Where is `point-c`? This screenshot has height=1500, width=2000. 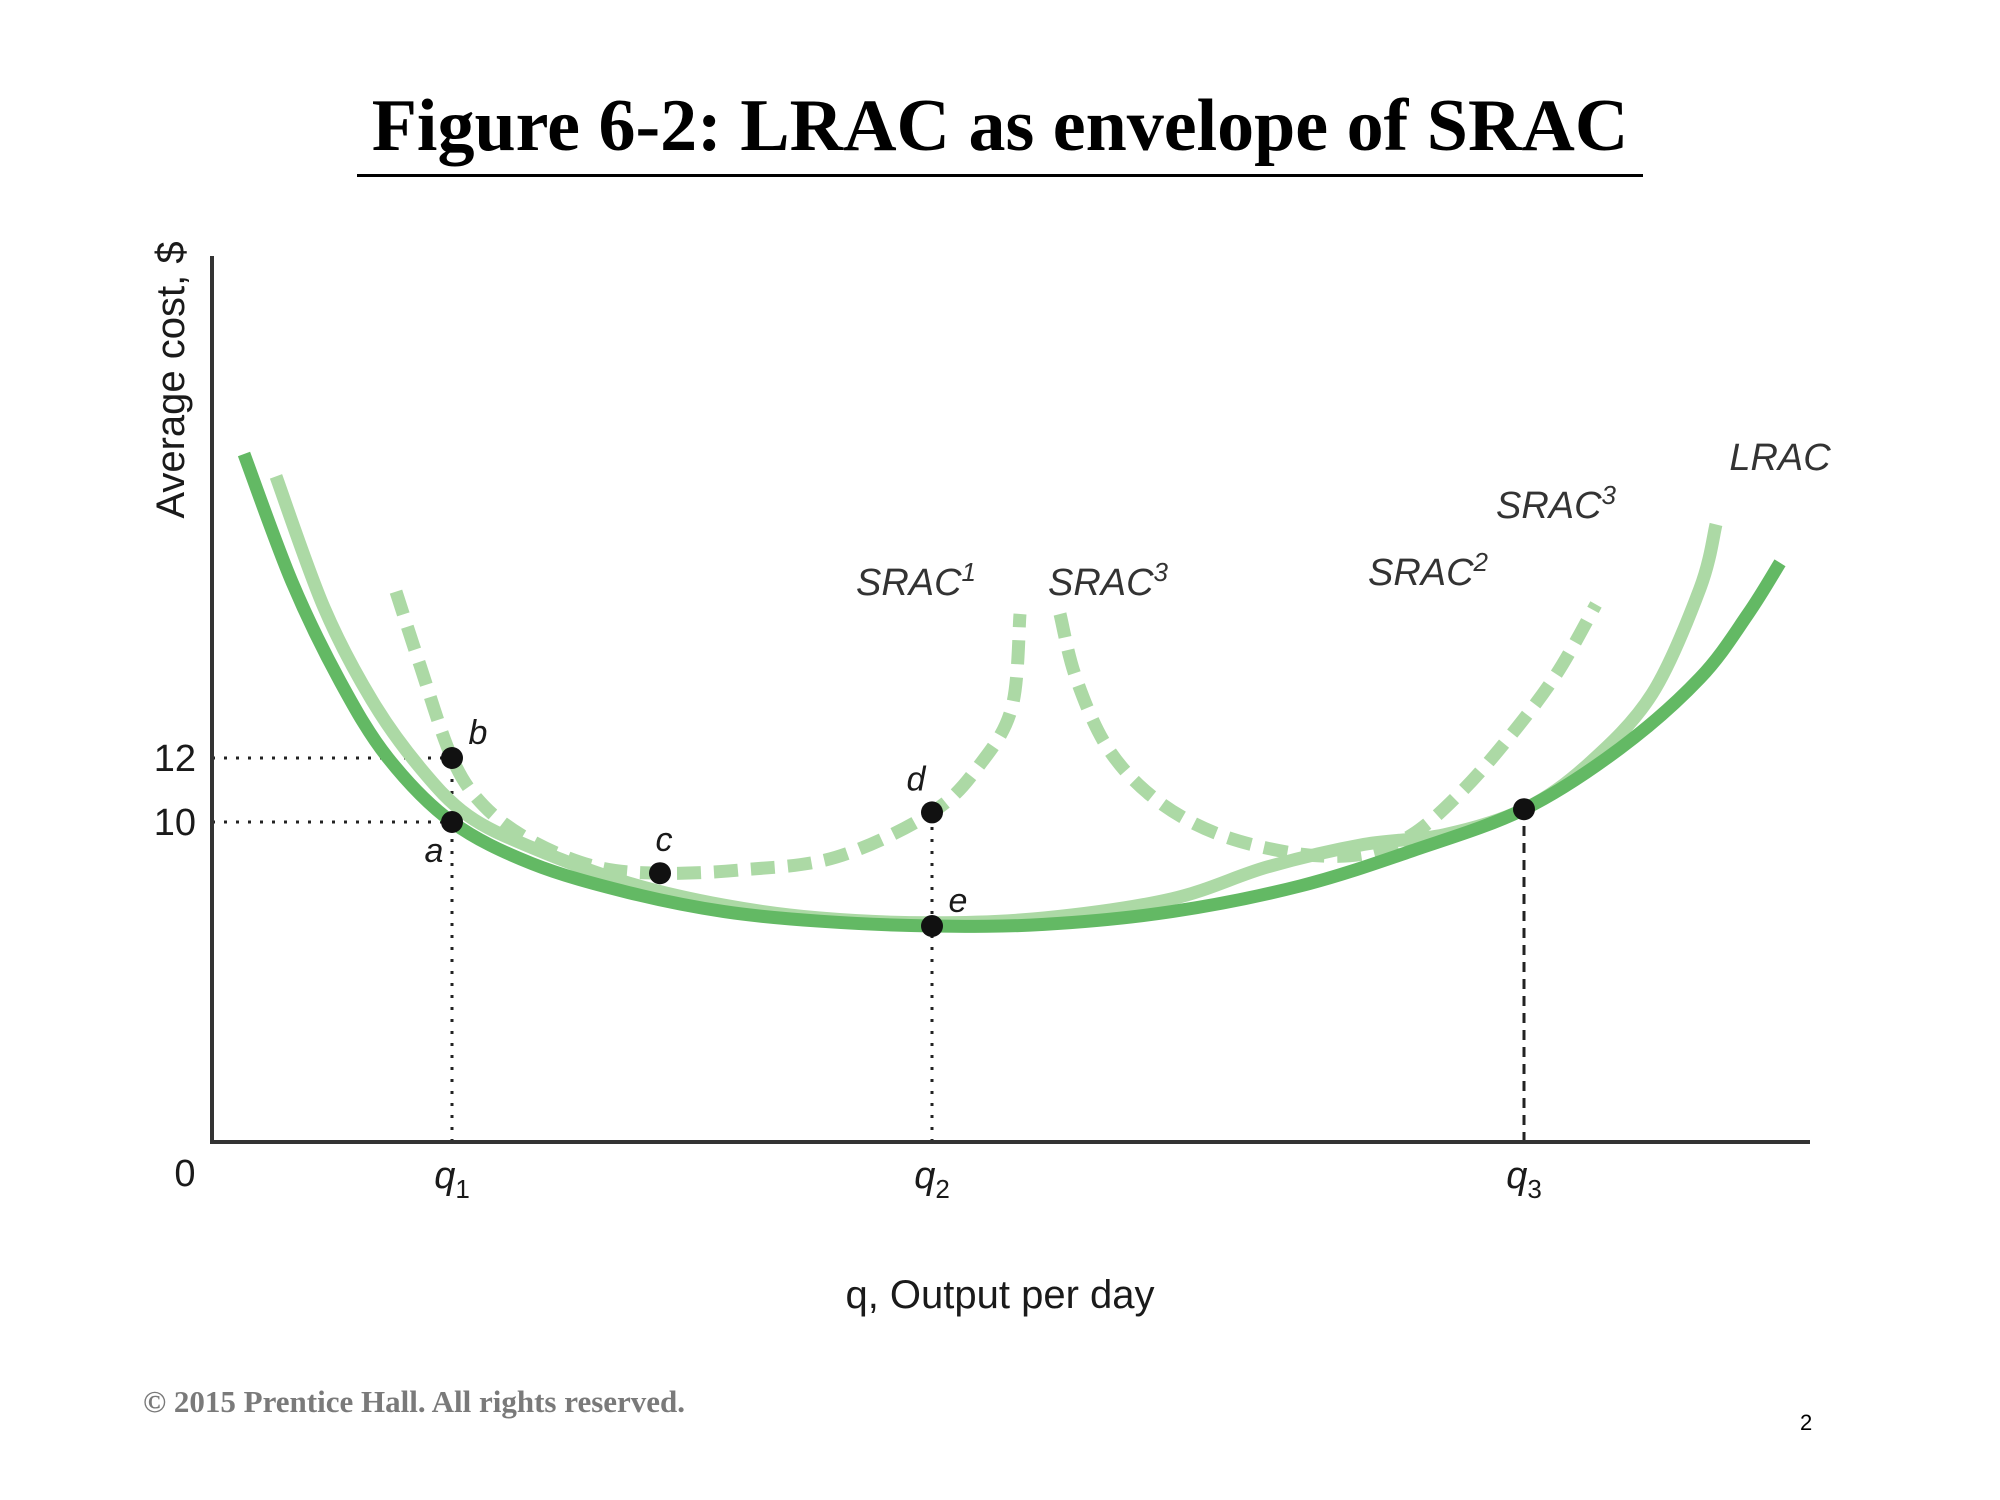 point-c is located at coordinates (660, 873).